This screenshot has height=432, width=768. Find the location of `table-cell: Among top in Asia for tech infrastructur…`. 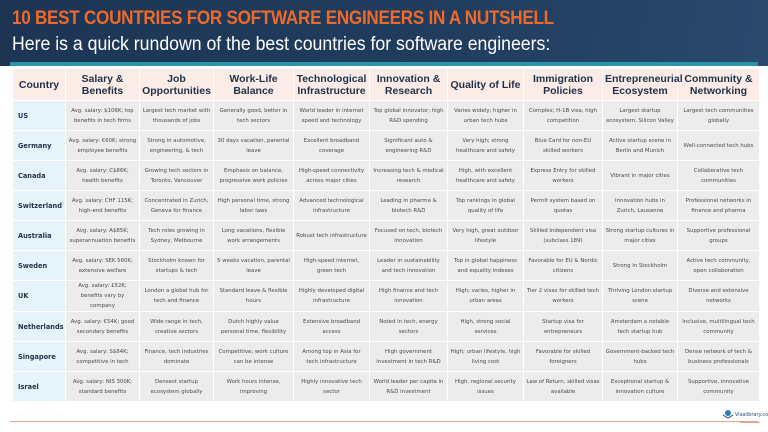

table-cell: Among top in Asia for tech infrastructur… is located at coordinates (331, 356).